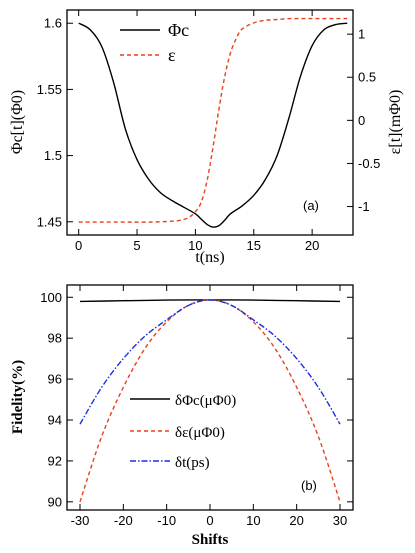 The width and height of the screenshot is (415, 553). I want to click on panel-a-label: (a), so click(311, 205).